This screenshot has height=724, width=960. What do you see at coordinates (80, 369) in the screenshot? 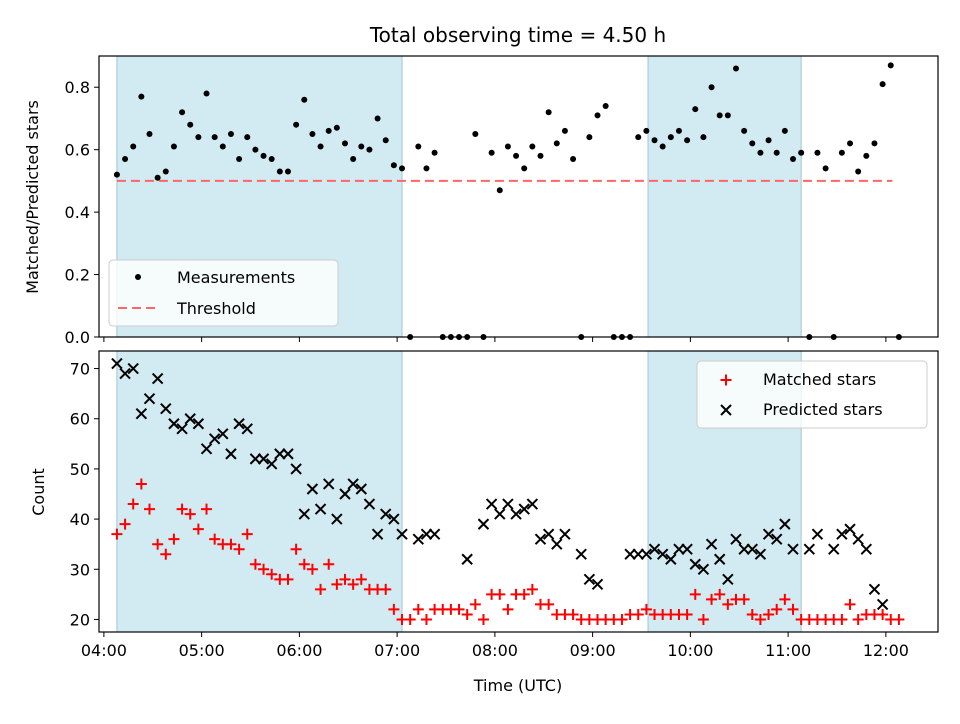
I see `y-tick-label: 70` at bounding box center [80, 369].